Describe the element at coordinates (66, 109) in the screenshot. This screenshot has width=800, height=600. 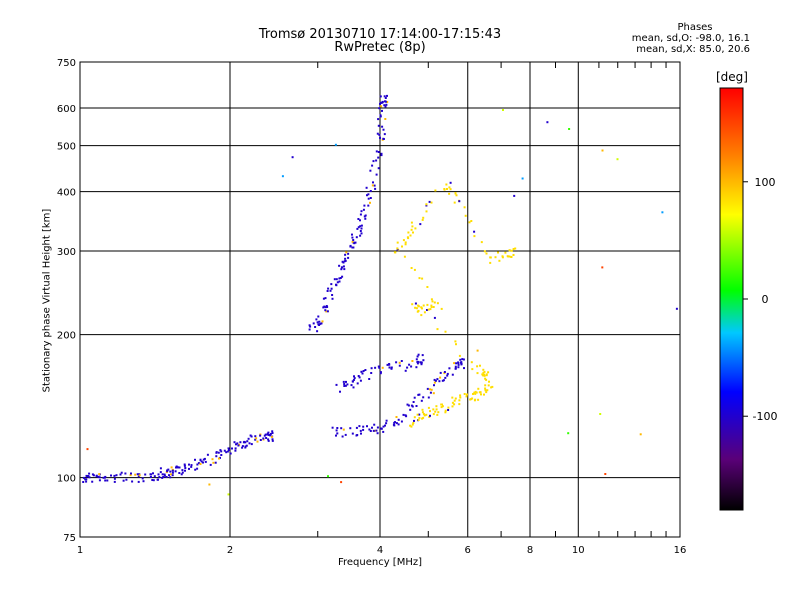
I see `y-tick-label: 600` at that location.